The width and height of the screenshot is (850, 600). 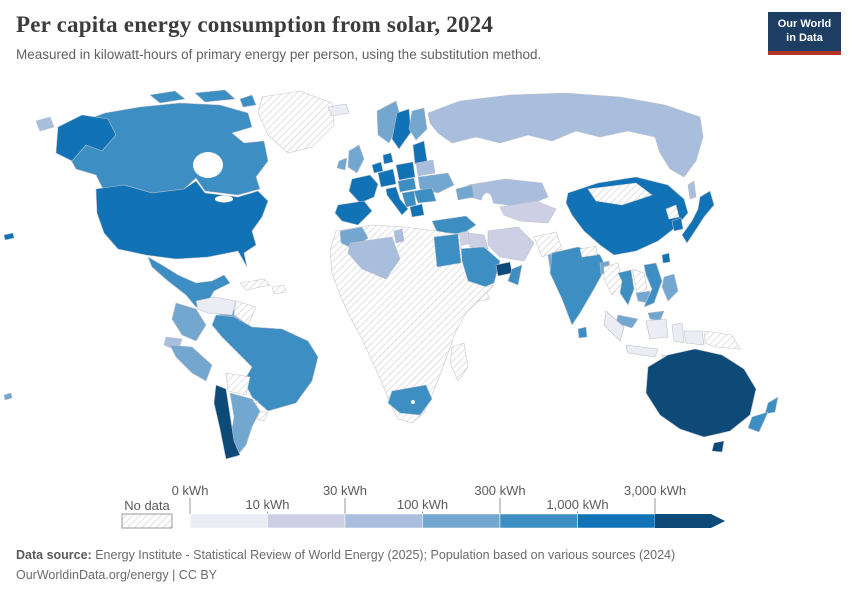 What do you see at coordinates (511, 244) in the screenshot?
I see `country-iran` at bounding box center [511, 244].